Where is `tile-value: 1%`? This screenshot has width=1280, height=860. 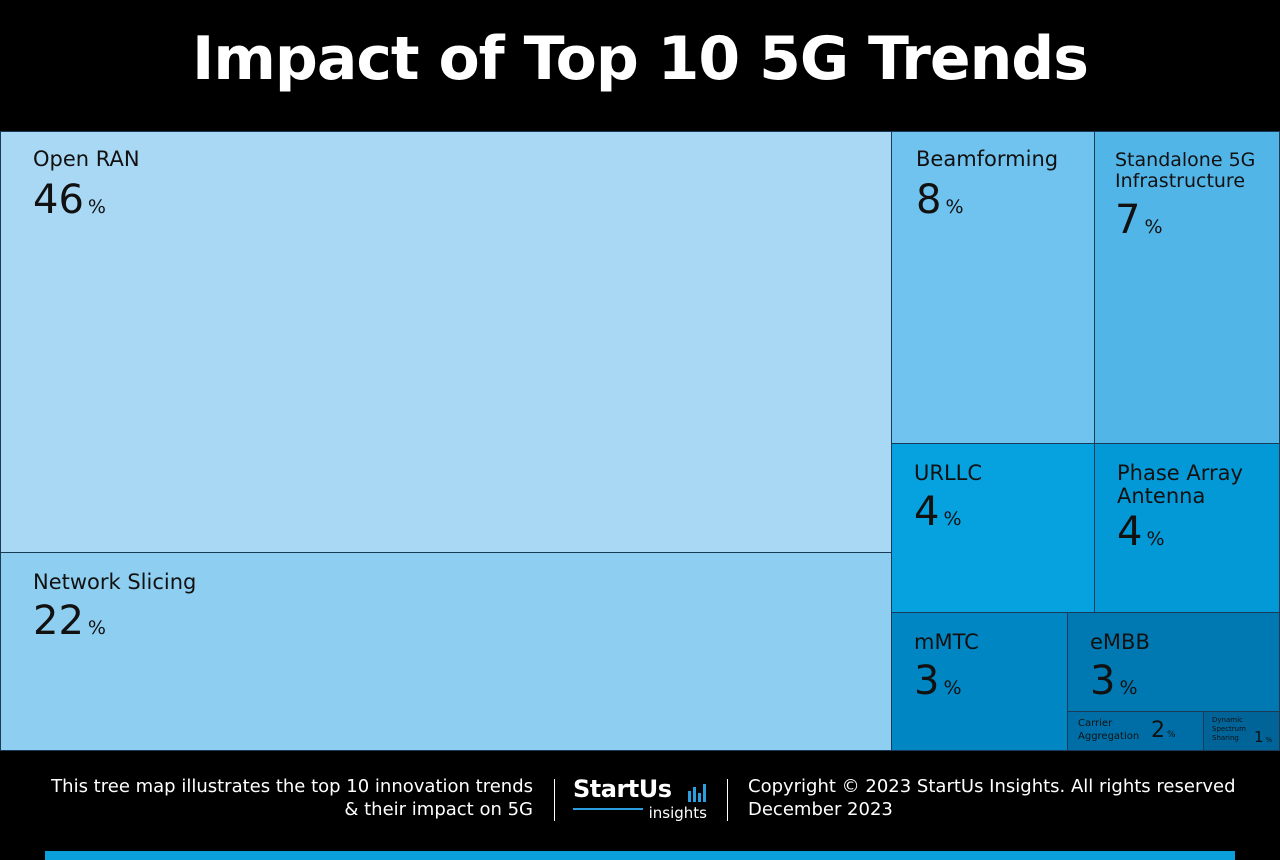
tile-value: 1% is located at coordinates (1263, 737).